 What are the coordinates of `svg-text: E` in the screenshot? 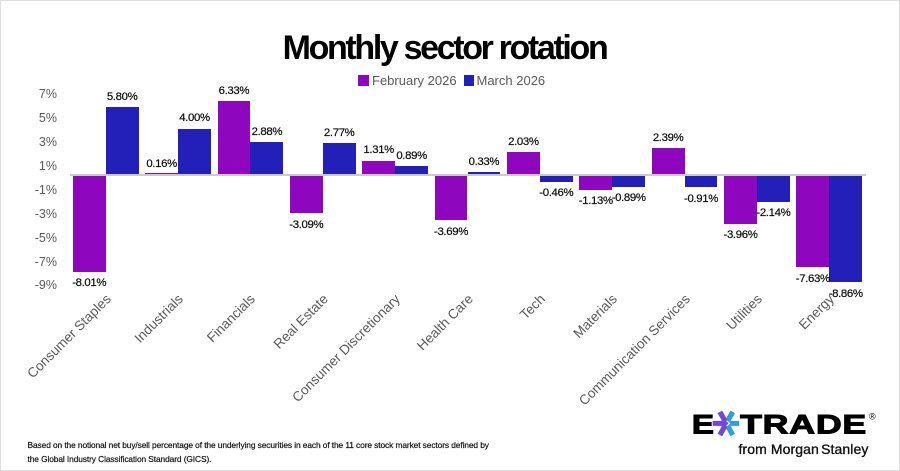 It's located at (702, 424).